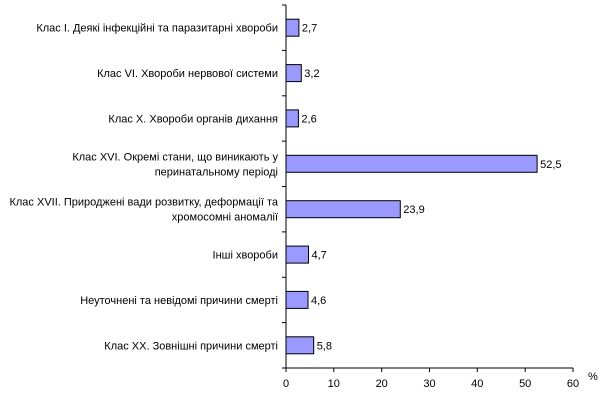  I want to click on x-tick-label: 40, so click(477, 384).